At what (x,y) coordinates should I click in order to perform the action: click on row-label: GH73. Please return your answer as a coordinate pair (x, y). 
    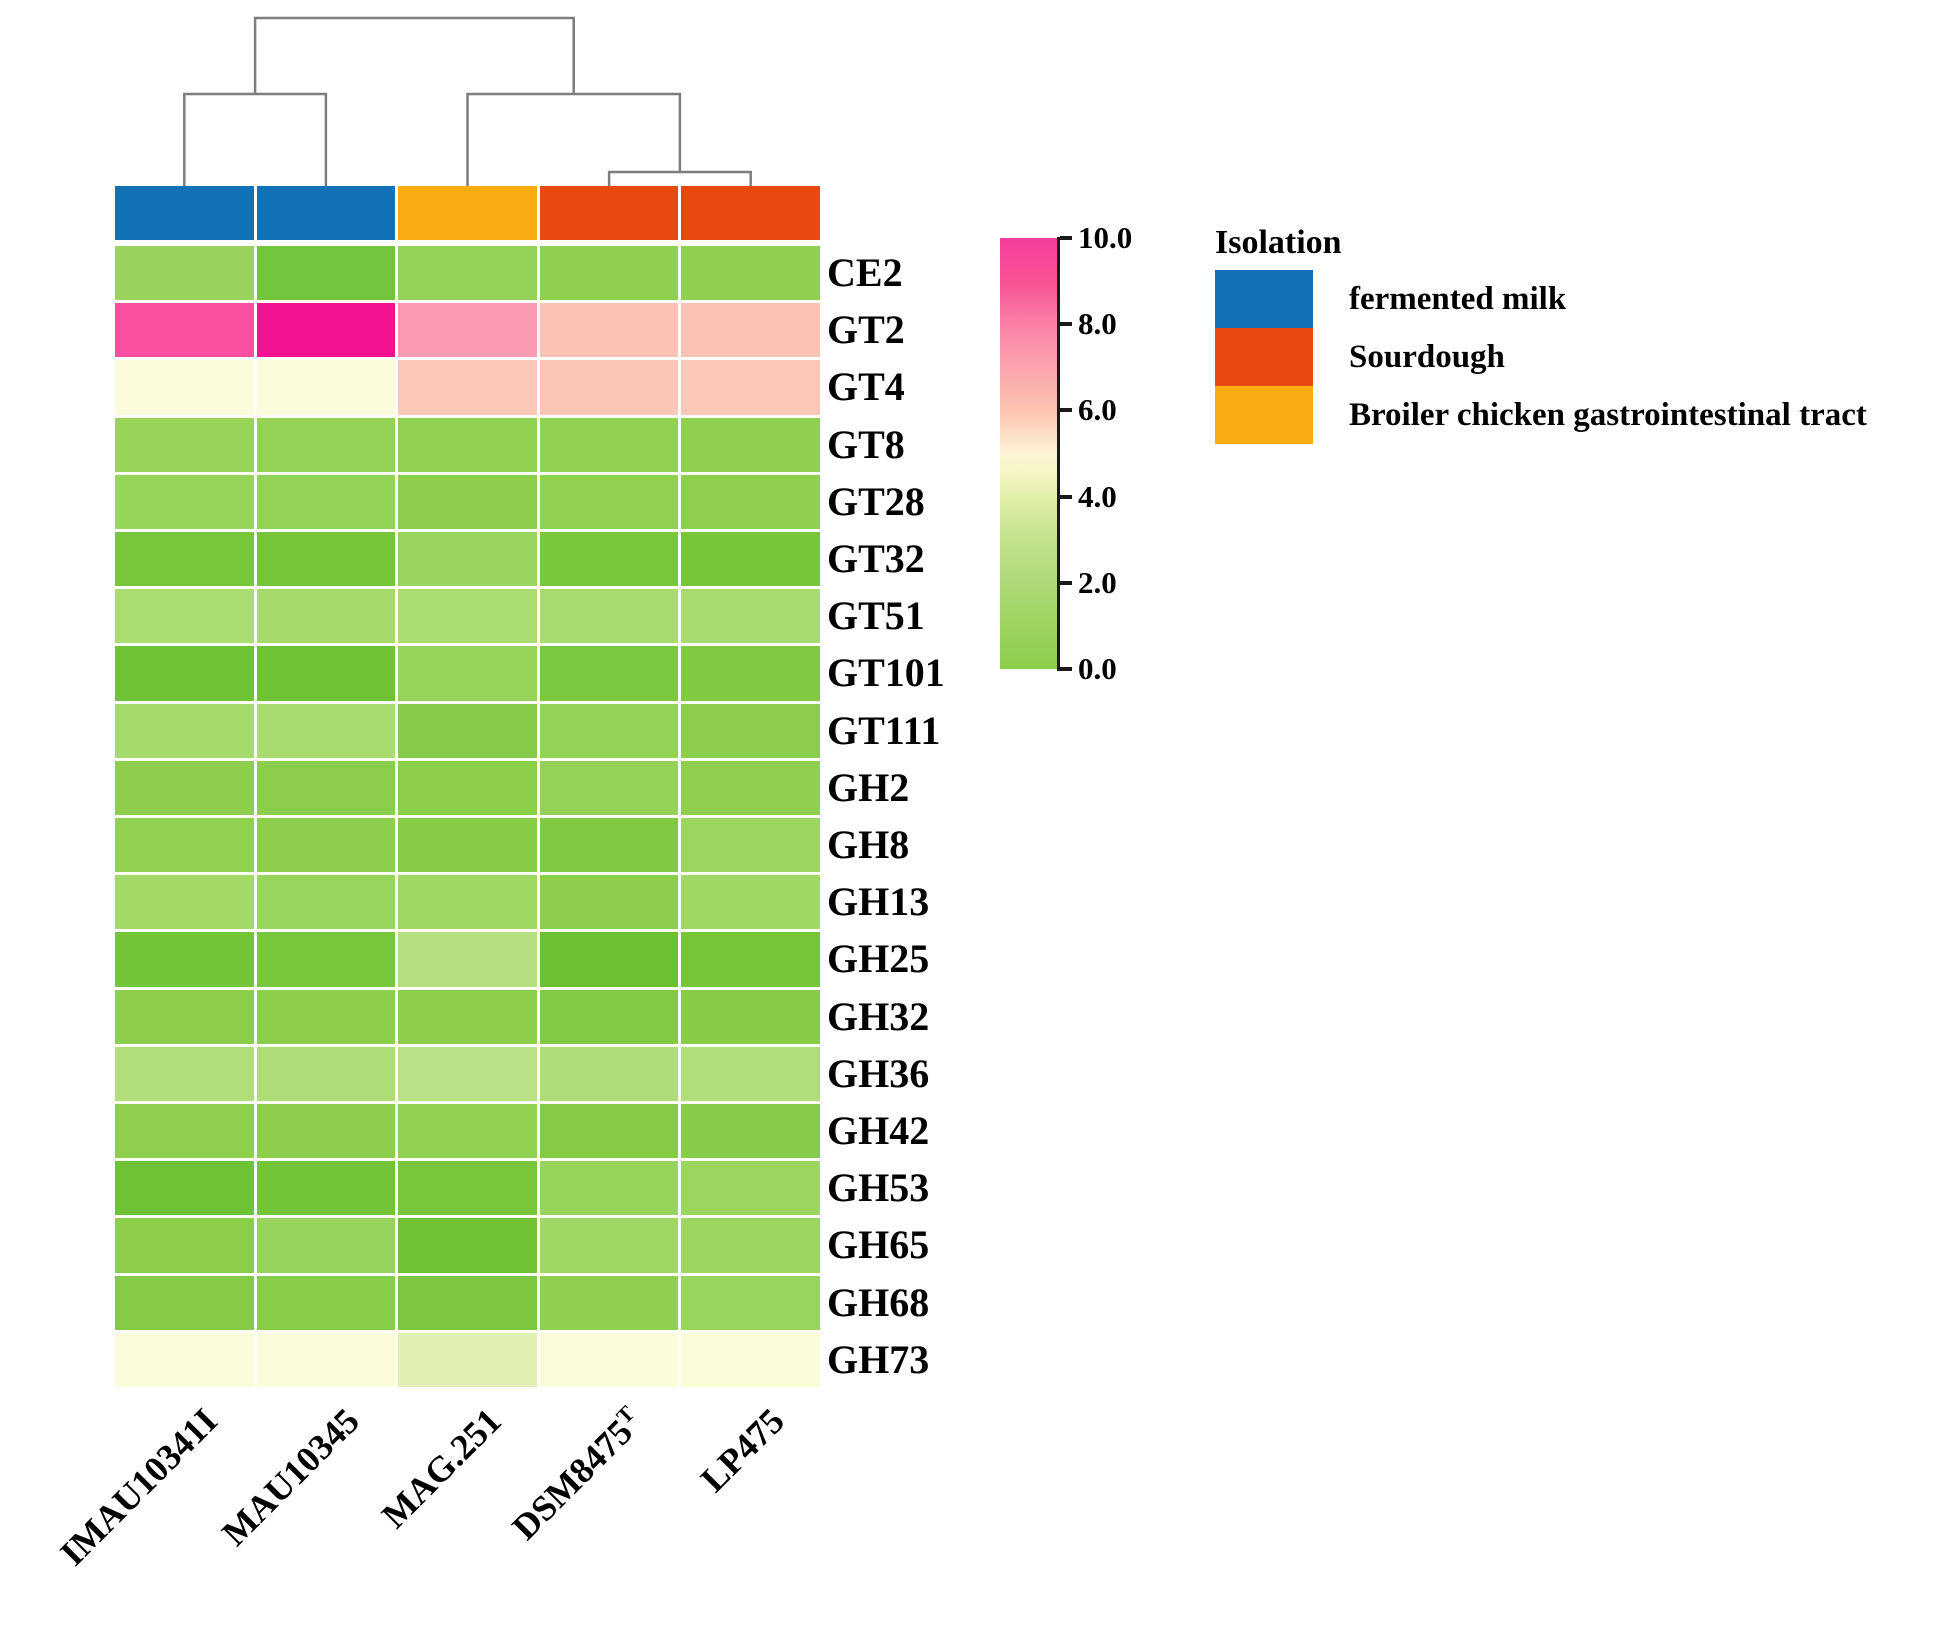
    Looking at the image, I should click on (878, 1359).